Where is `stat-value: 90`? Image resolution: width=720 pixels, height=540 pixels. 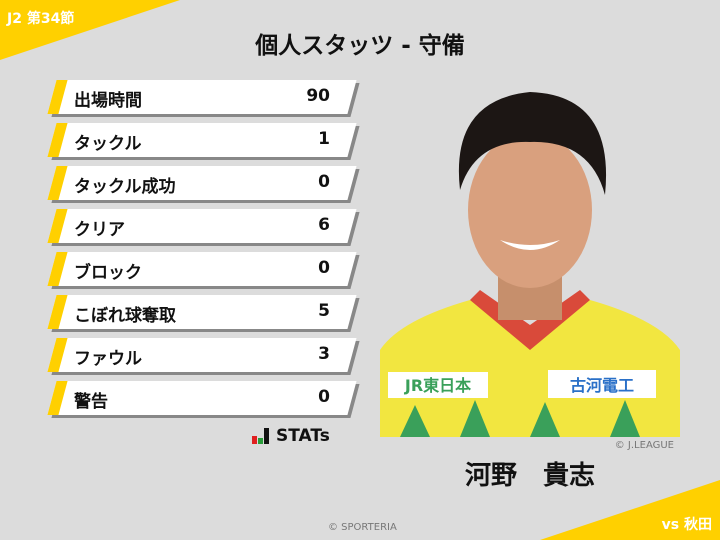 stat-value: 90 is located at coordinates (318, 96).